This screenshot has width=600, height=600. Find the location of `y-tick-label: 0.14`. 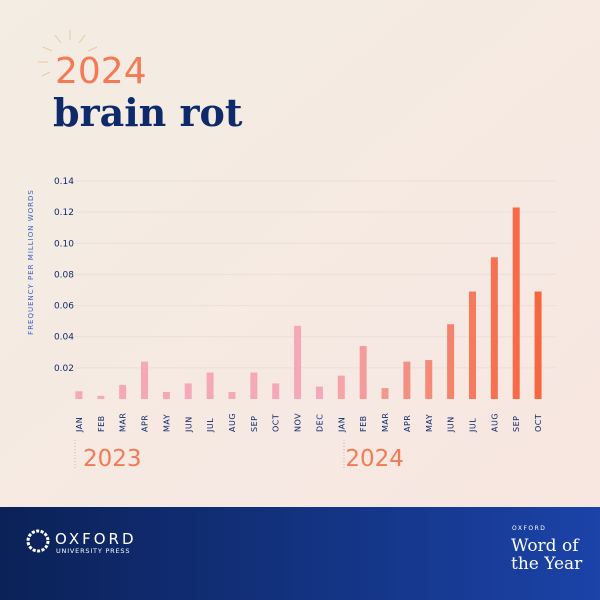

y-tick-label: 0.14 is located at coordinates (64, 182).